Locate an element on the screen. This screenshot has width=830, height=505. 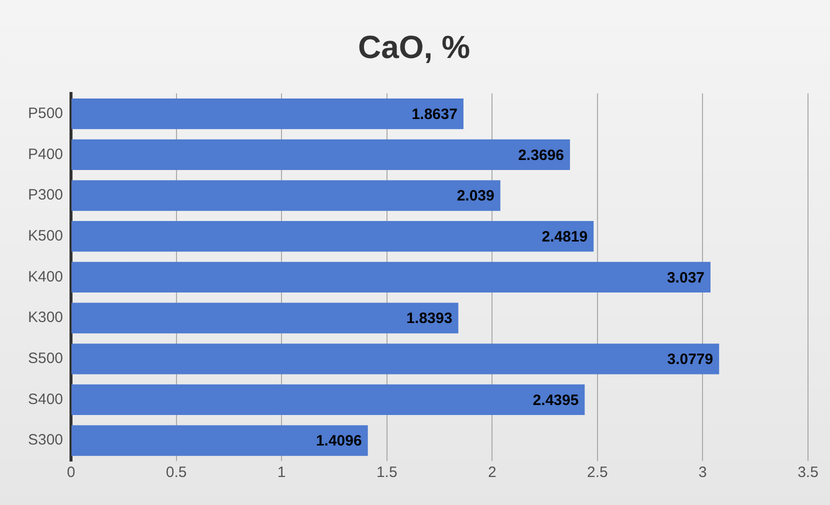
data-label: 3.0779 is located at coordinates (690, 359).